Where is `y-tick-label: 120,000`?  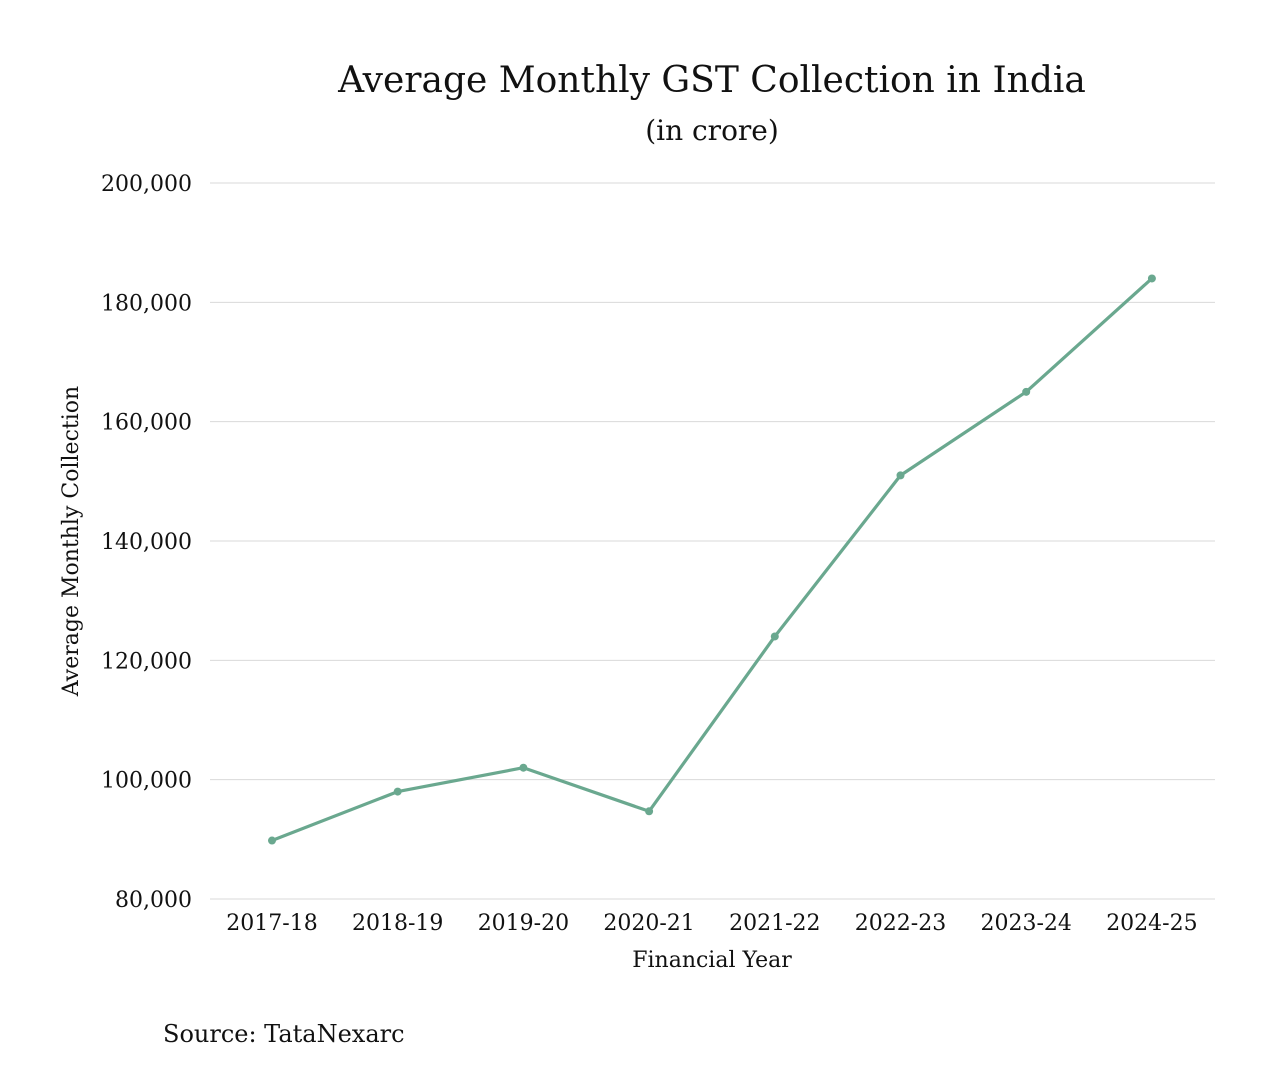 y-tick-label: 120,000 is located at coordinates (146, 661).